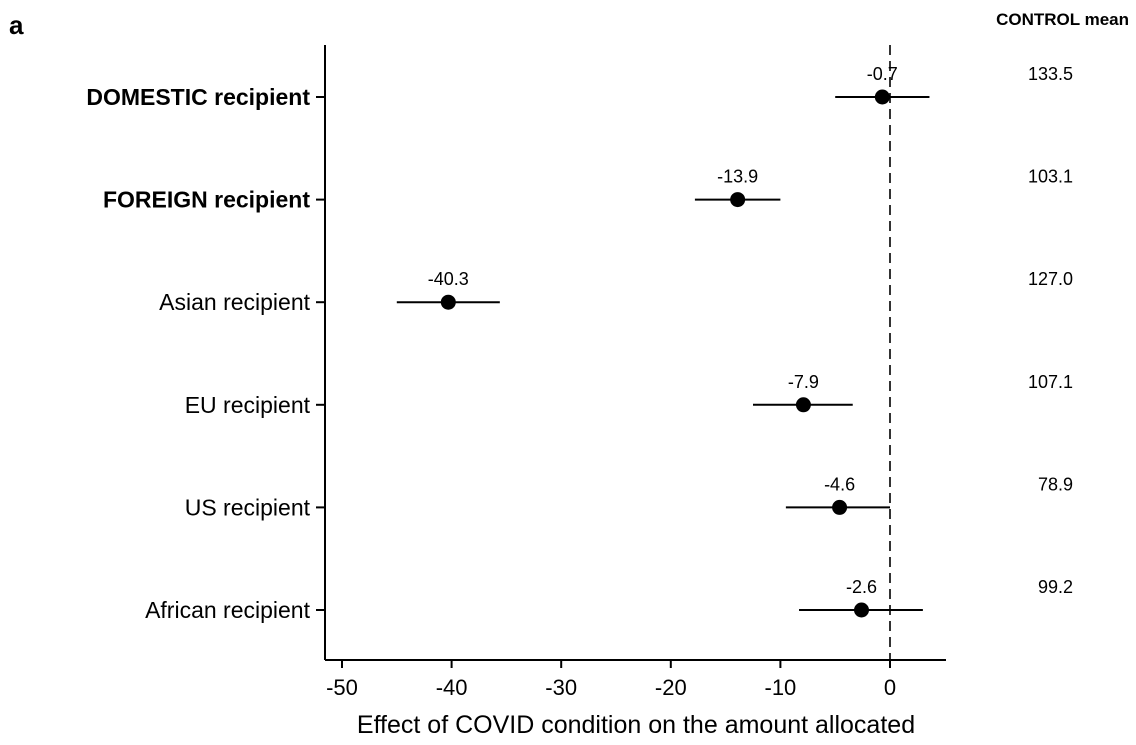  I want to click on x-tick-label: -50, so click(342, 687).